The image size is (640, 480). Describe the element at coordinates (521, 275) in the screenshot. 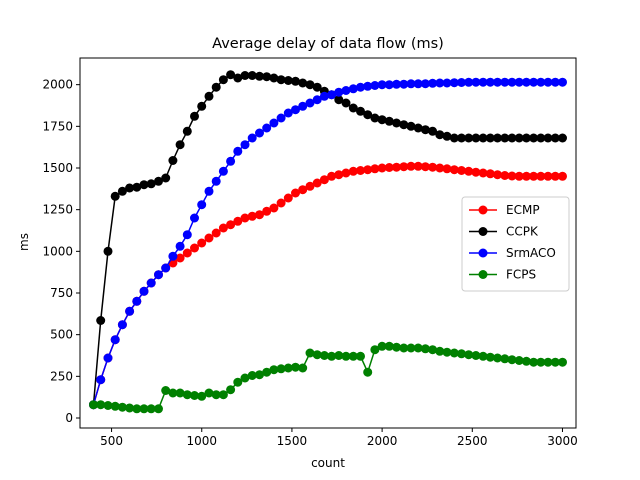

I see `legend-label: FCPS` at that location.